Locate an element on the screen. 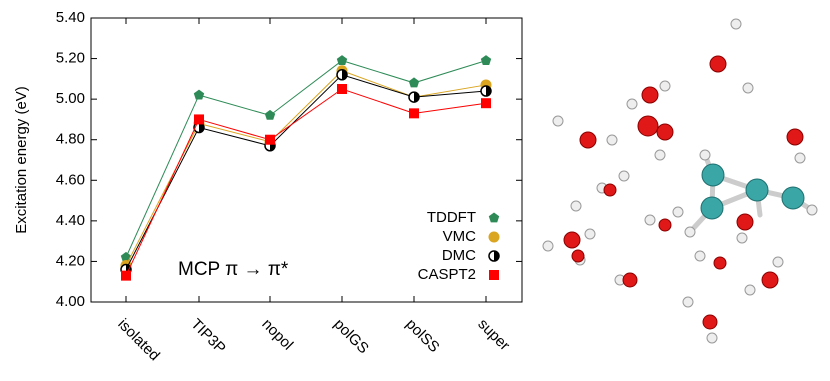  legend-label: VMC is located at coordinates (460, 236).